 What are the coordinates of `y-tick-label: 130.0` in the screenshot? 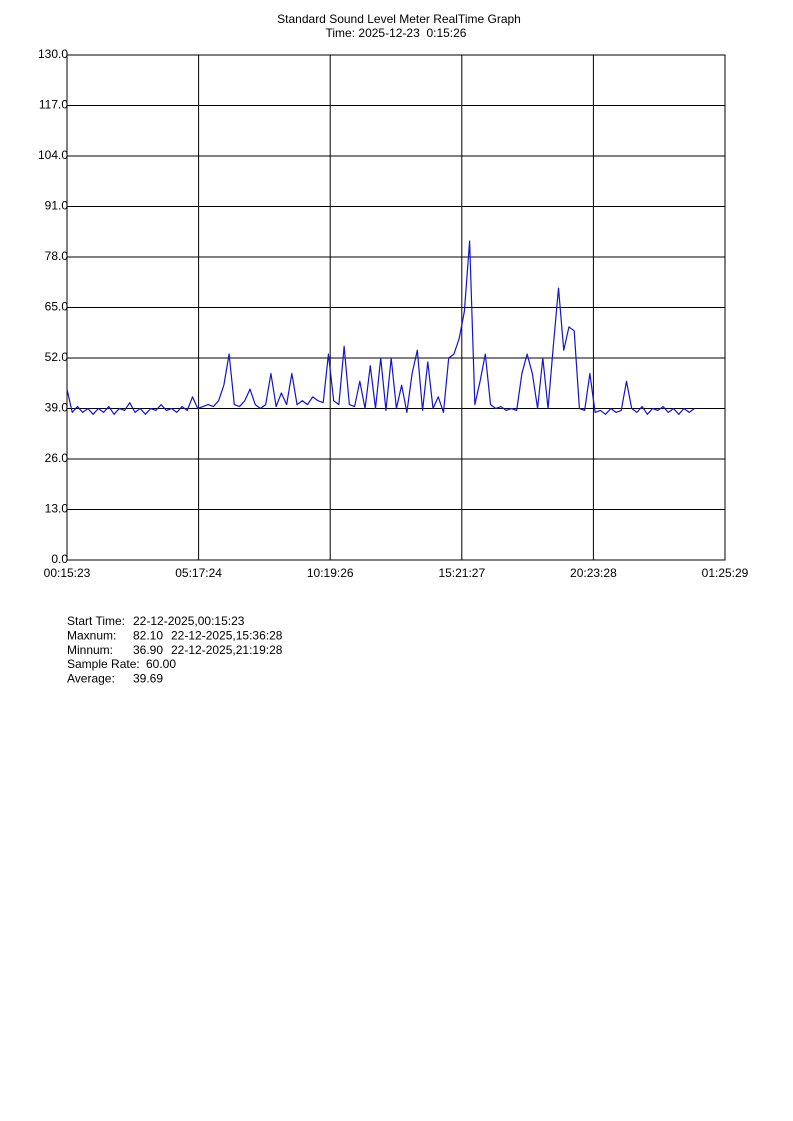 It's located at (53, 54).